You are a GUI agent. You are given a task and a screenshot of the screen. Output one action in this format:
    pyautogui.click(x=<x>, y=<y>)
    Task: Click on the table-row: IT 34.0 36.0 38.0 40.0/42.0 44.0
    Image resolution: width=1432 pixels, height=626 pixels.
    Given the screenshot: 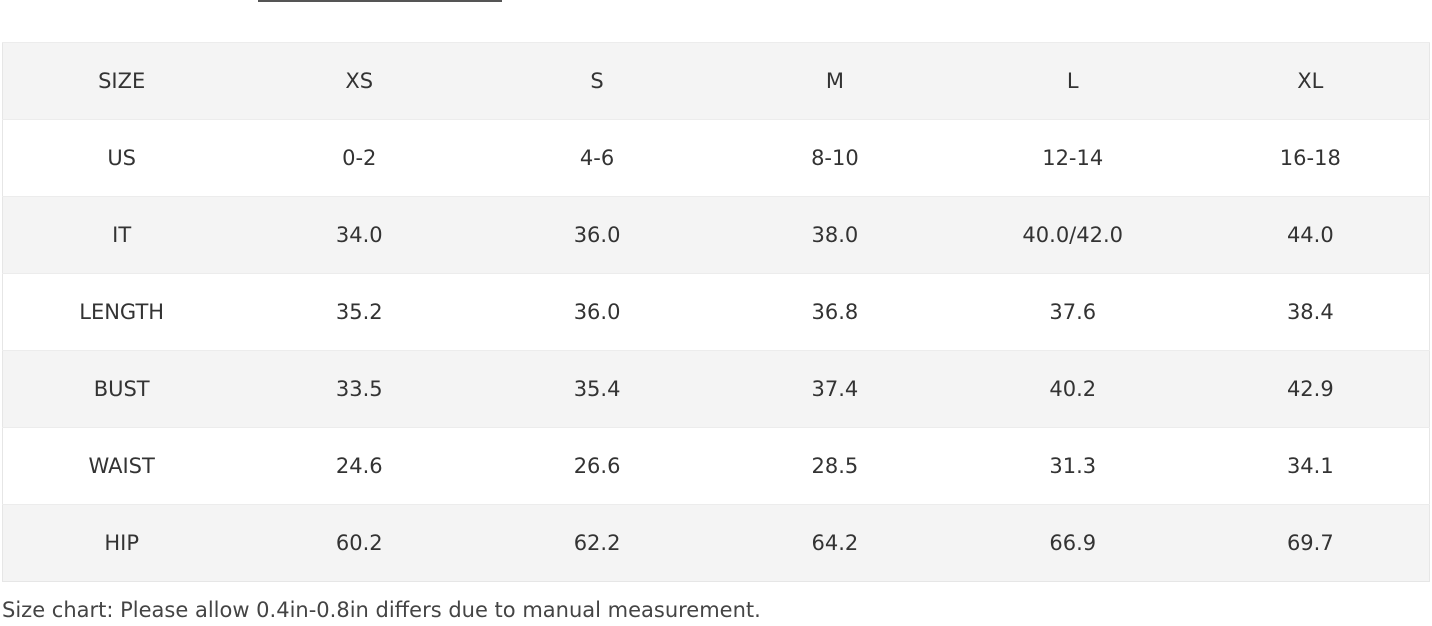 What is the action you would take?
    pyautogui.click(x=716, y=235)
    